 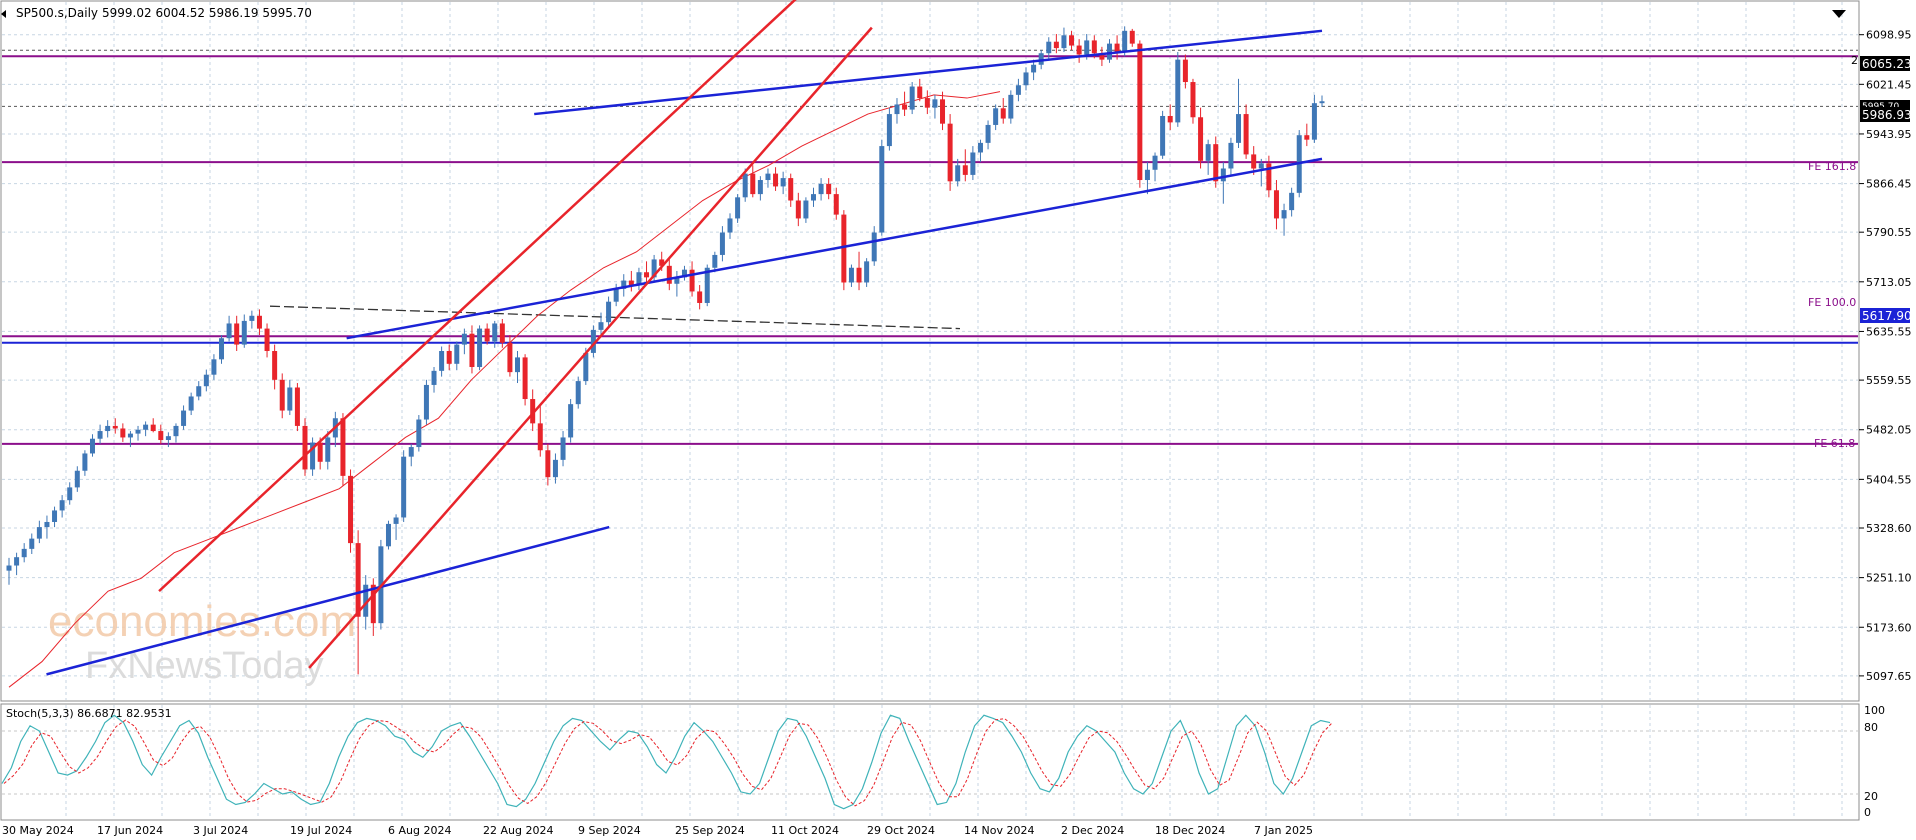 What do you see at coordinates (1889, 676) in the screenshot?
I see `price-tick-label: 5097.65` at bounding box center [1889, 676].